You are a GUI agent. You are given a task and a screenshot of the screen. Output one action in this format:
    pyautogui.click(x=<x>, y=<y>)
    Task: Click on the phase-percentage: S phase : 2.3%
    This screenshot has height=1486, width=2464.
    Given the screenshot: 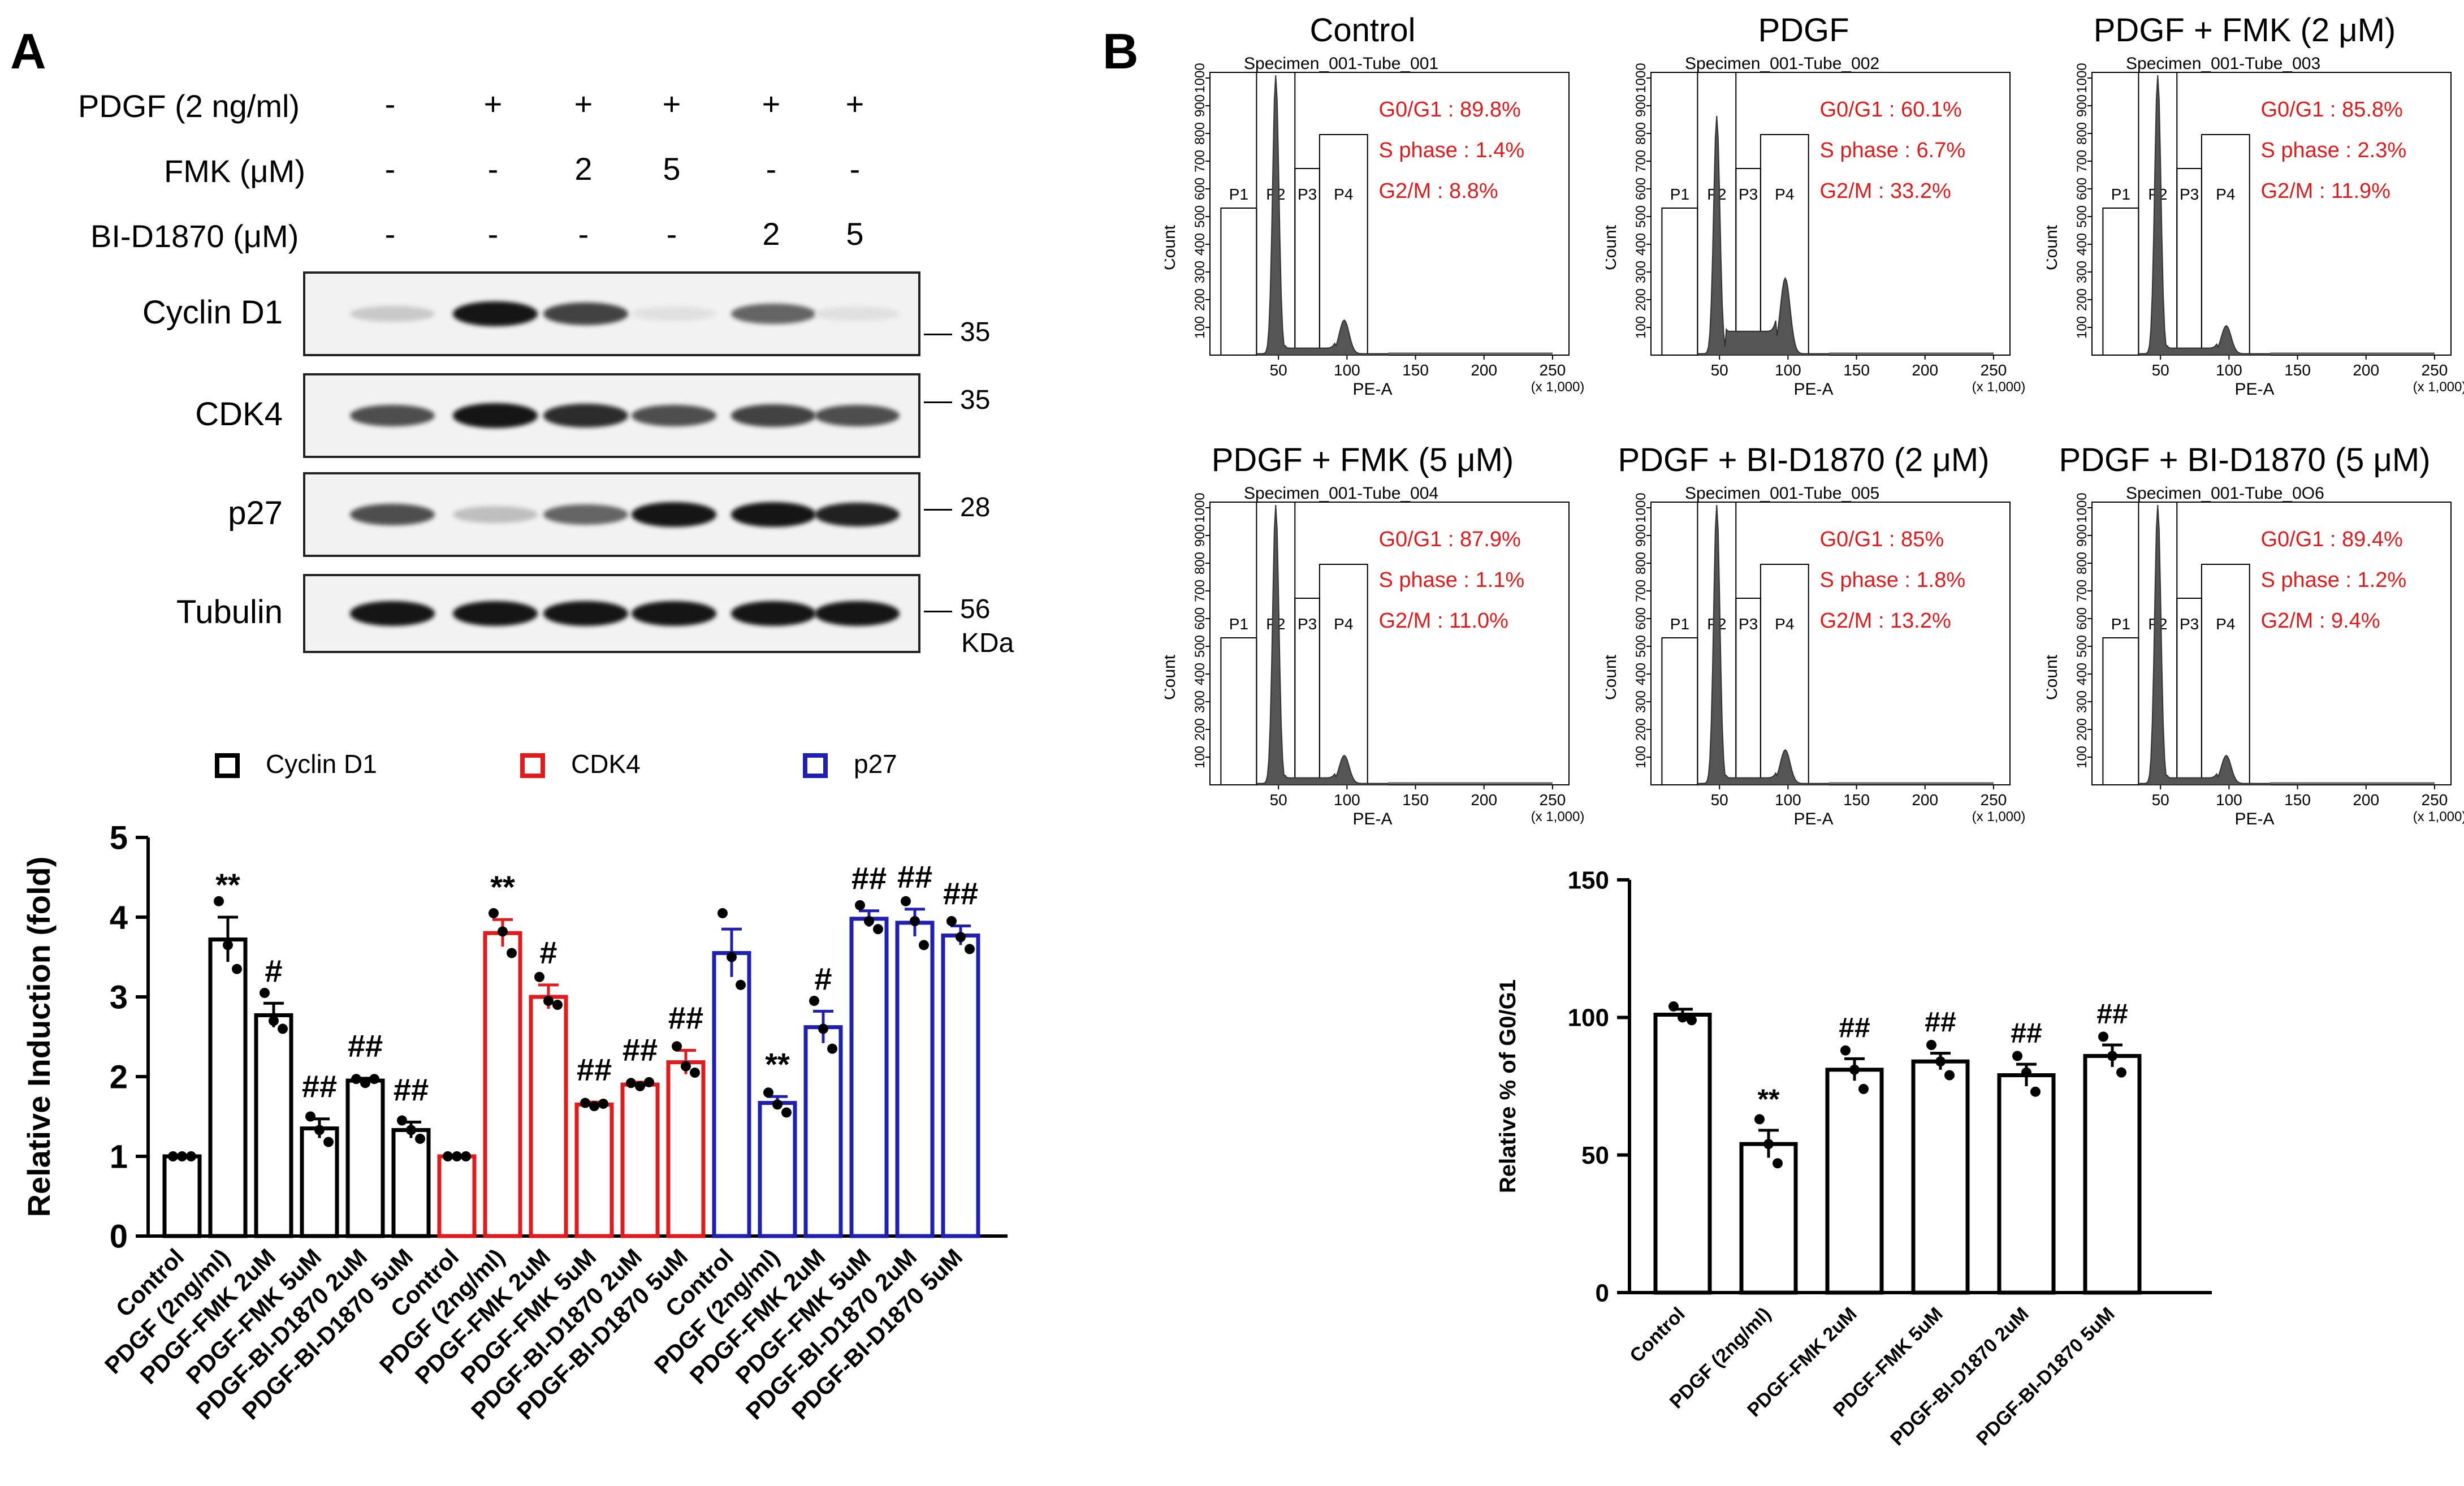 What is the action you would take?
    pyautogui.click(x=2333, y=150)
    